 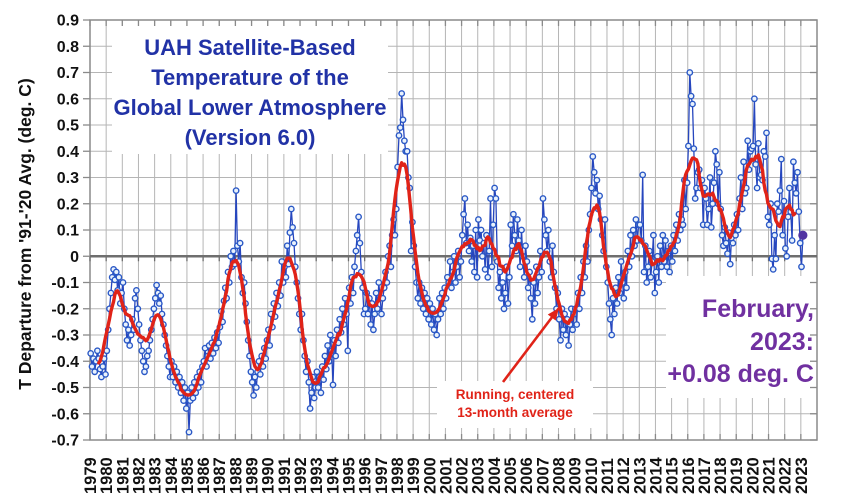 I want to click on x-tick-label: 2017, so click(x=705, y=475).